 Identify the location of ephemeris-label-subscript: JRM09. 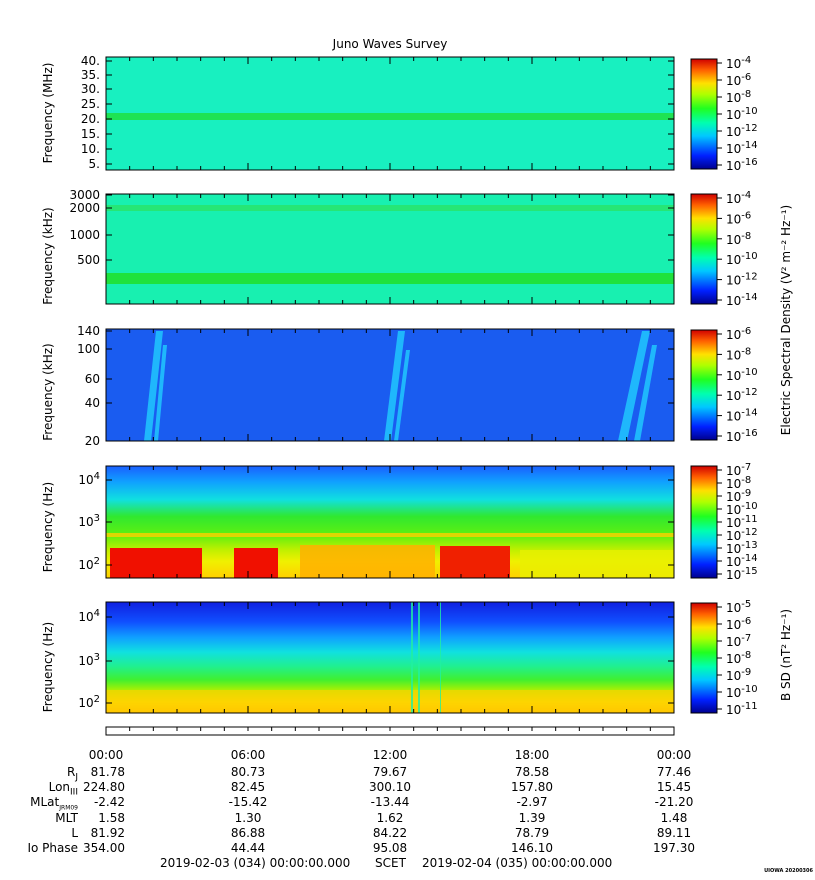
(68, 808).